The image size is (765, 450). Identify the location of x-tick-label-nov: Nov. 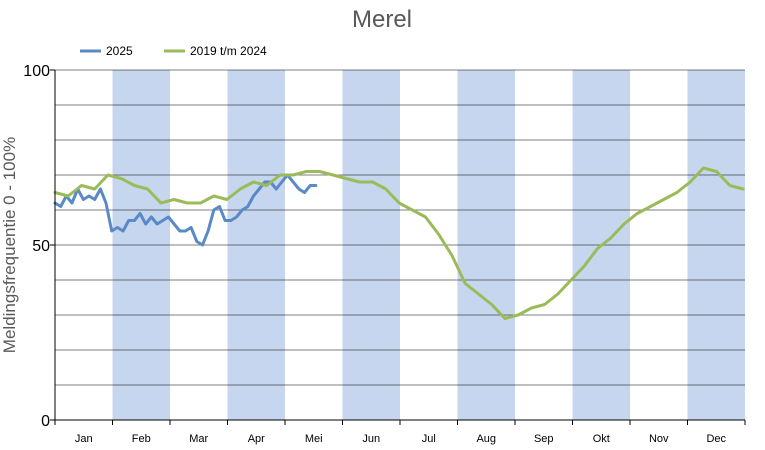
(659, 439).